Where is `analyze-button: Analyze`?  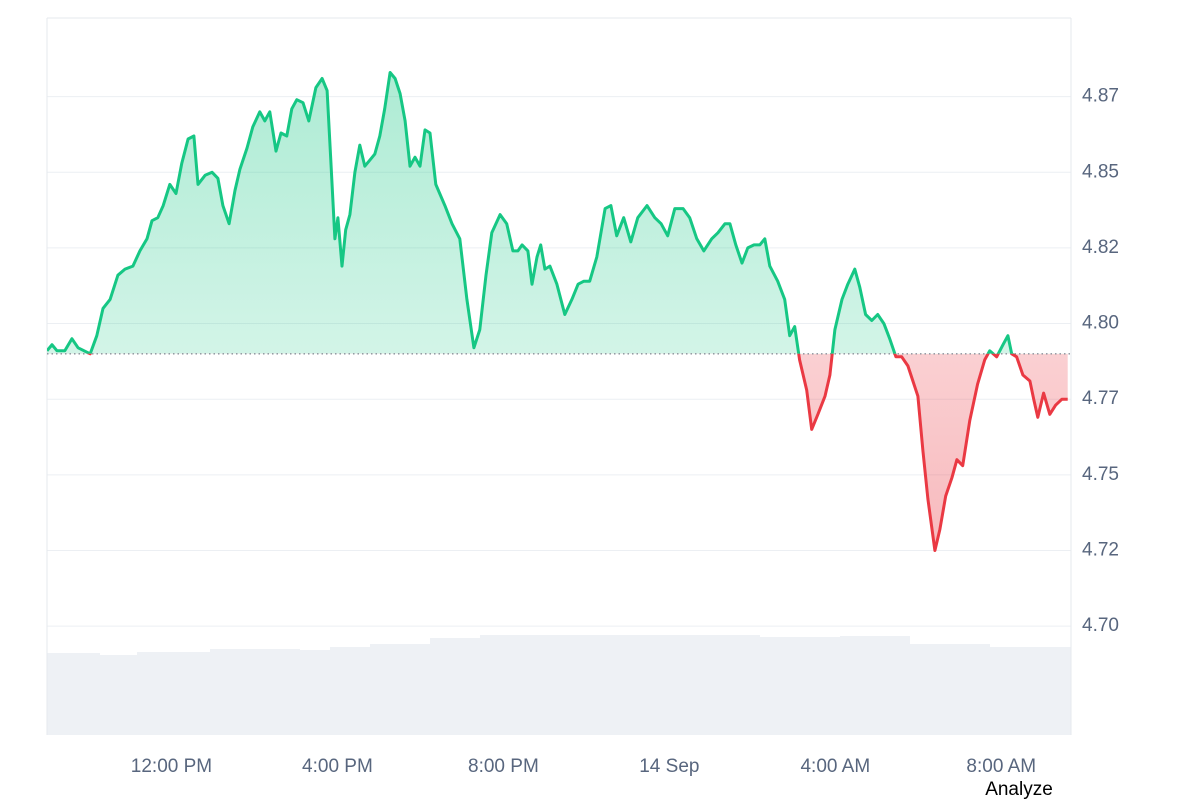
analyze-button: Analyze is located at coordinates (1019, 789).